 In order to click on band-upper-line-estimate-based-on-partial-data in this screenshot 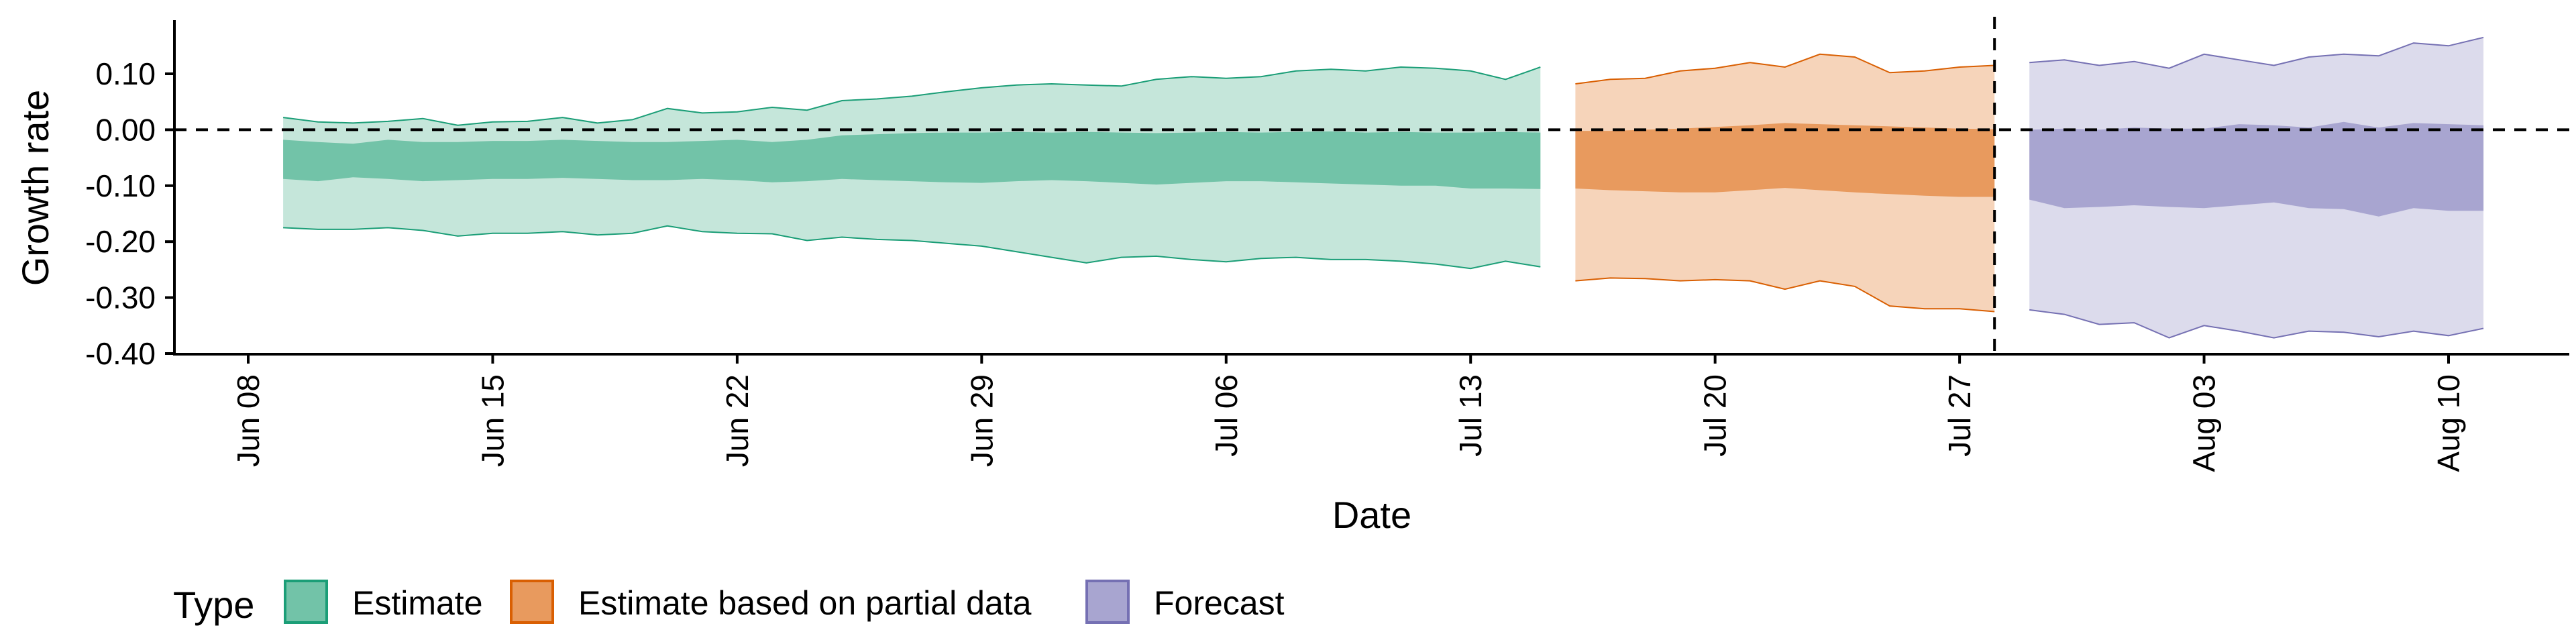, I will do `click(1785, 69)`.